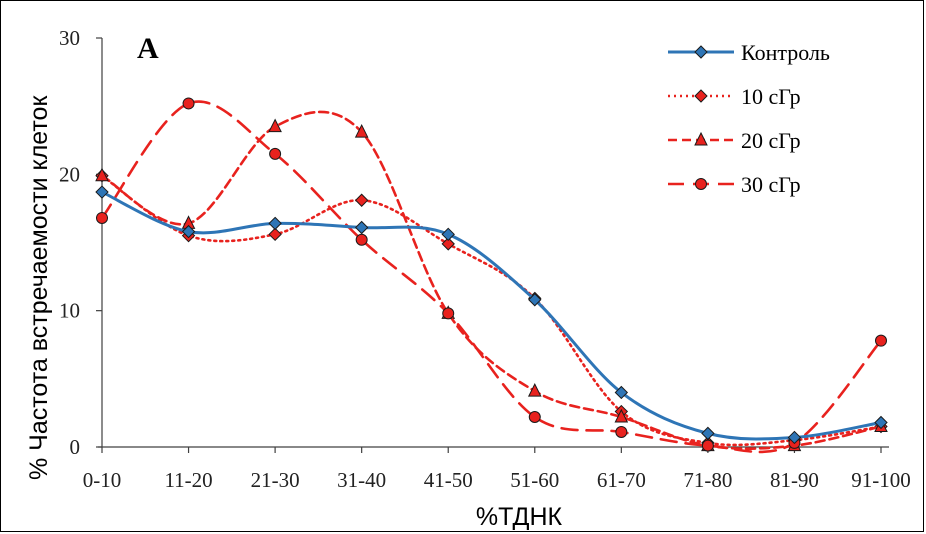  What do you see at coordinates (771, 140) in the screenshot?
I see `legend-label: 20 сГр` at bounding box center [771, 140].